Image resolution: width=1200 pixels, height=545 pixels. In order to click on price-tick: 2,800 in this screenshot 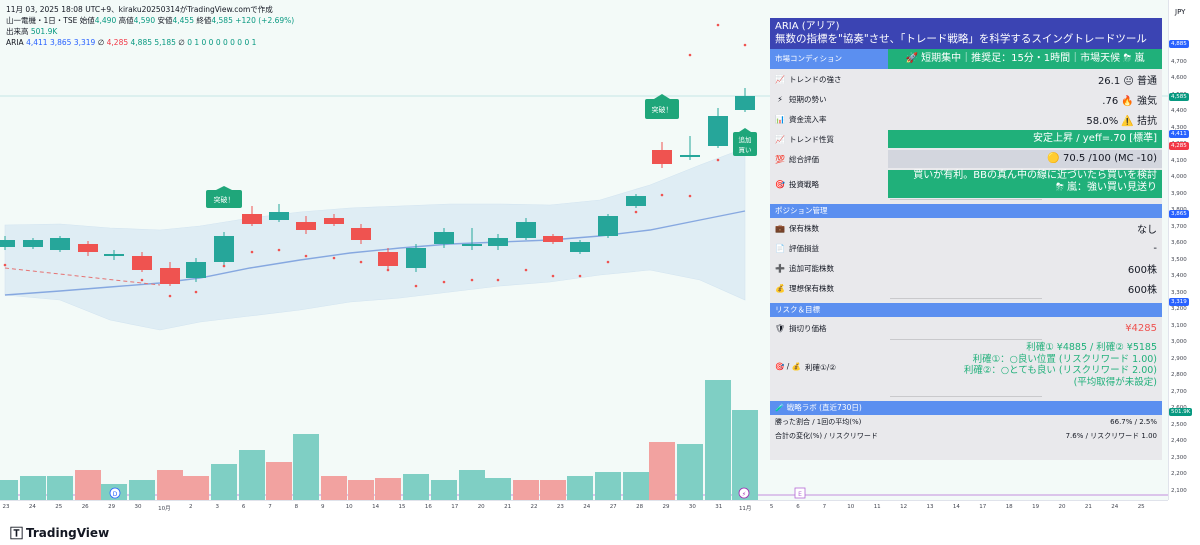, I will do `click(1179, 375)`.